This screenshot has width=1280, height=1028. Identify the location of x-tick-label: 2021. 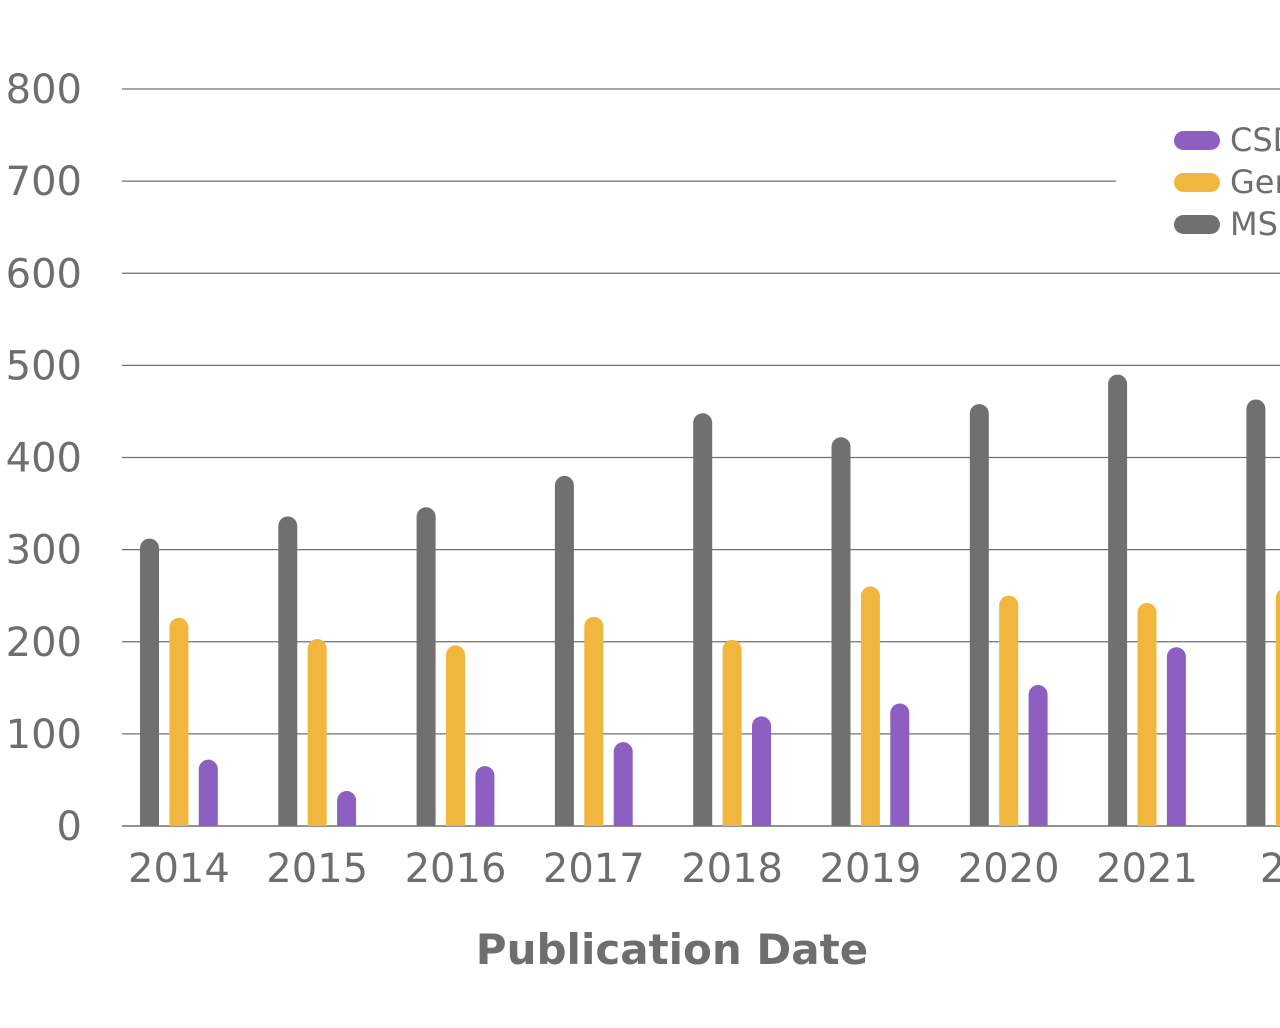
(1147, 869).